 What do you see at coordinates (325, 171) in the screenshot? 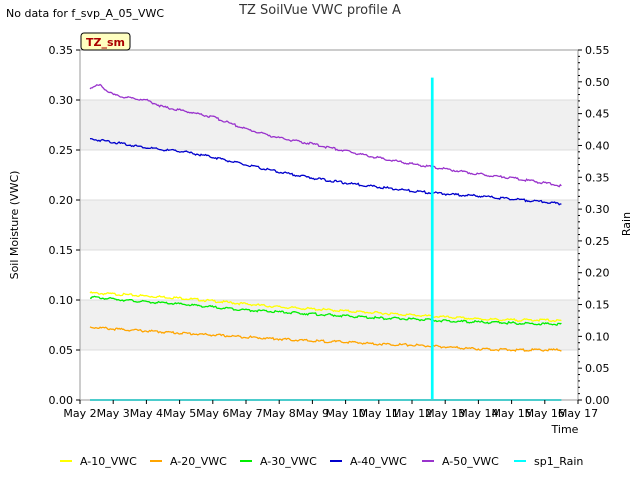
I see `series-line-A-40_VWC` at bounding box center [325, 171].